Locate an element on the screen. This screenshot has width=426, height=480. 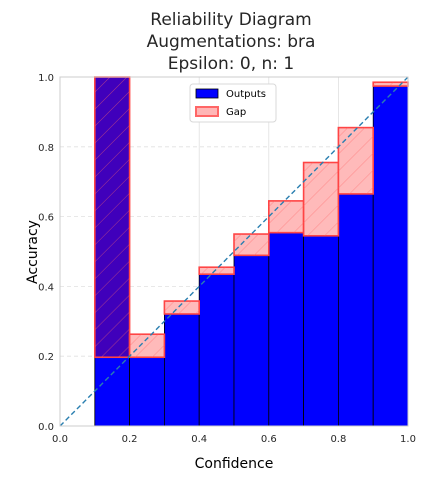
legend-swatch-outputs is located at coordinates (207, 93).